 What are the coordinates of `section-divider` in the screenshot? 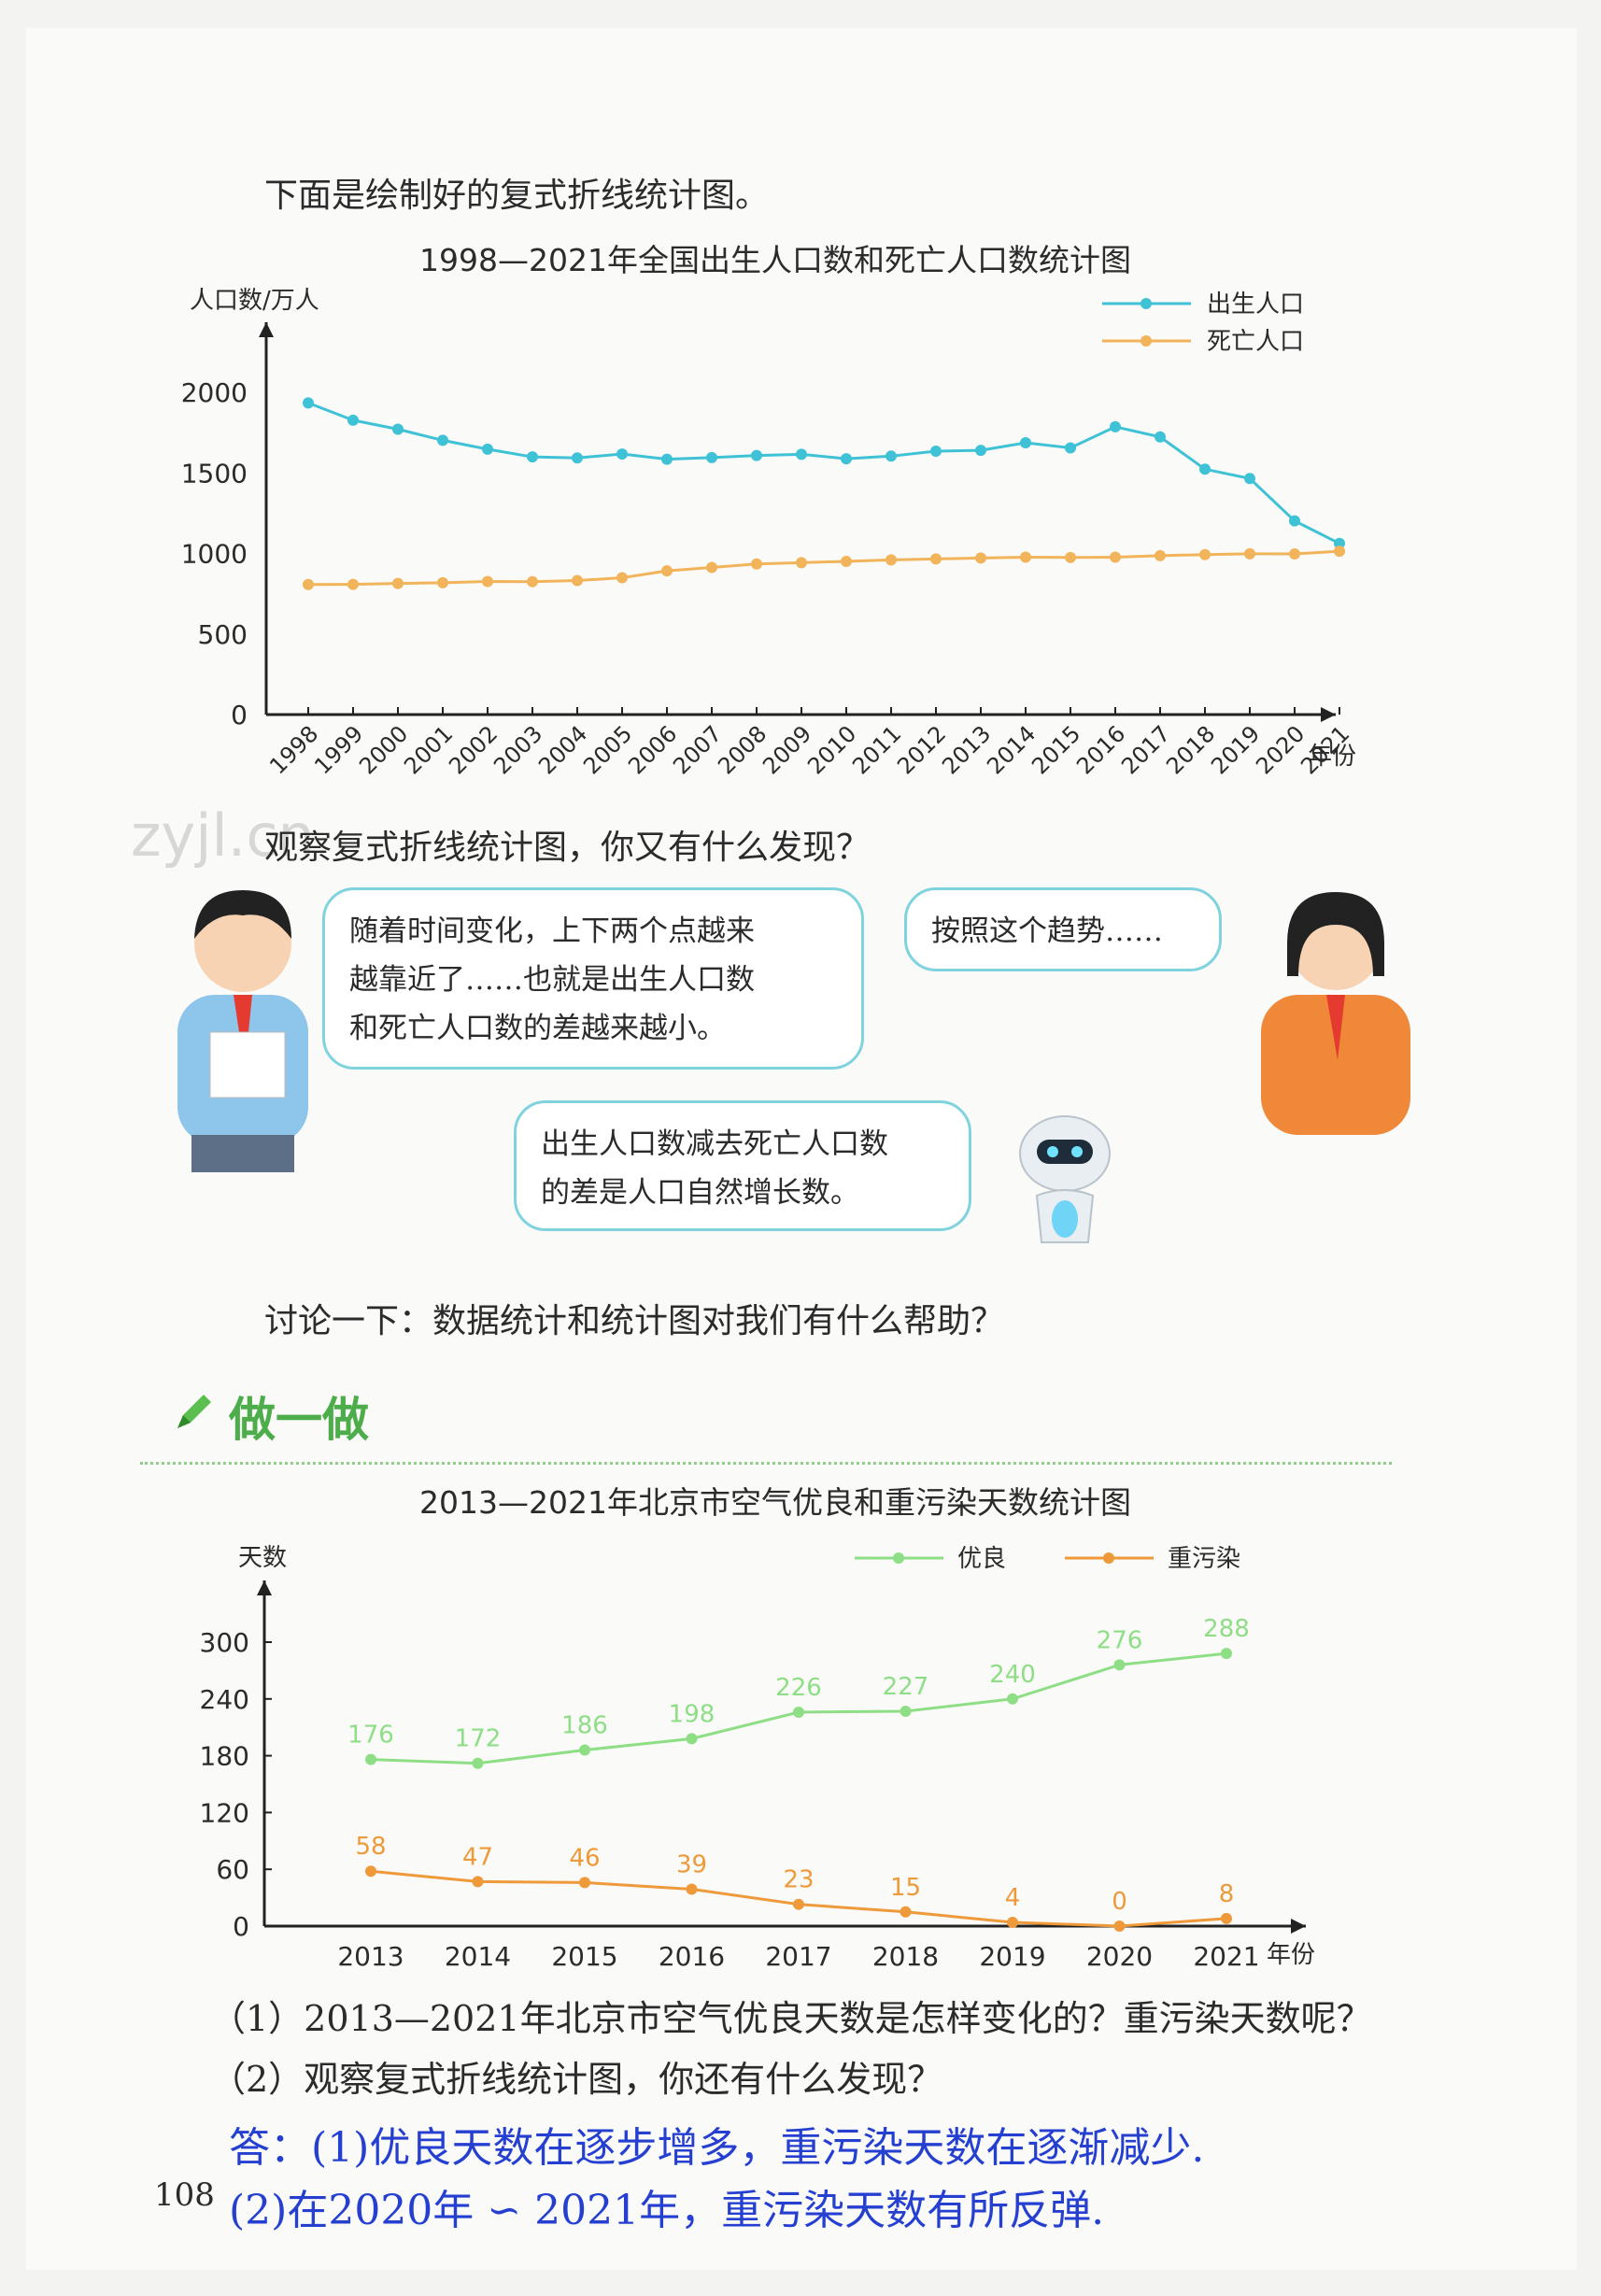 It's located at (766, 1463).